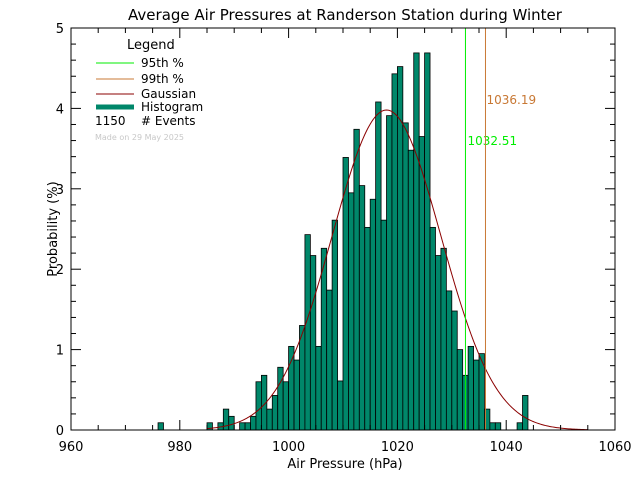  What do you see at coordinates (344, 464) in the screenshot?
I see `x-axis-label: Air Pressure (hPa)` at bounding box center [344, 464].